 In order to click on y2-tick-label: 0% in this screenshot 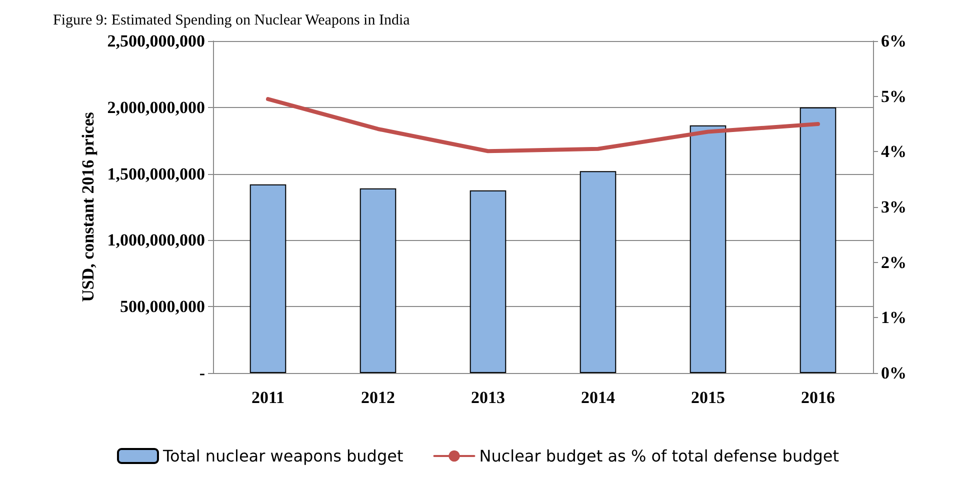, I will do `click(893, 373)`.